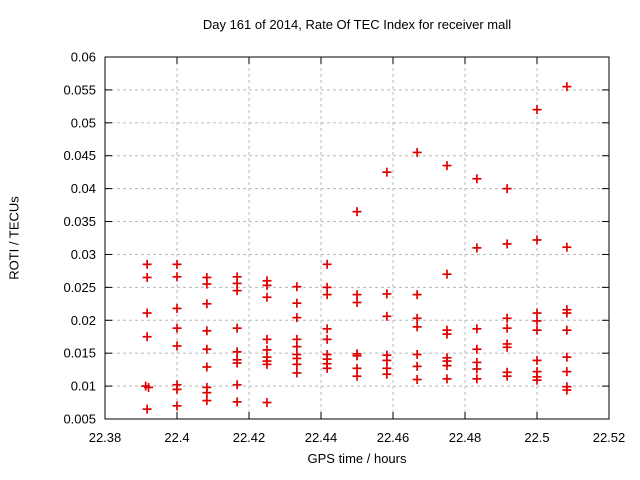  Describe the element at coordinates (79, 287) in the screenshot. I see `y-tick-label: 0.025` at that location.